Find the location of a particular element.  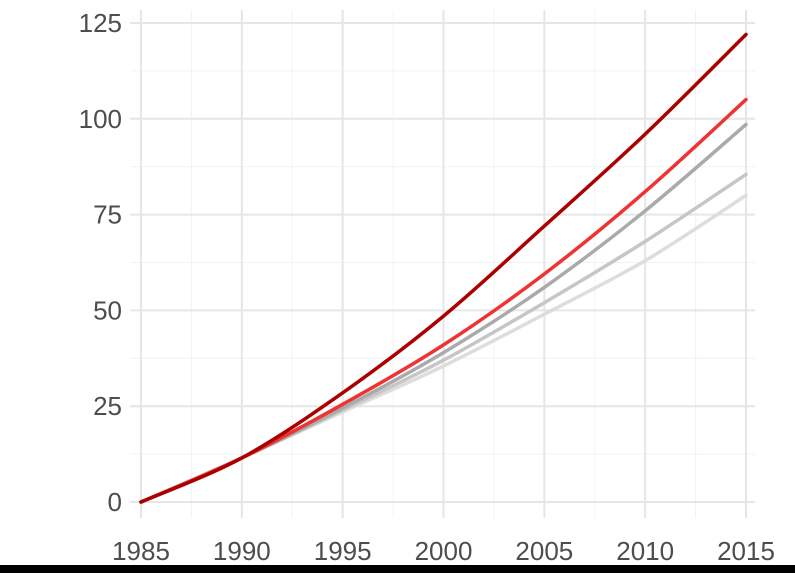

y-tick-label-75: 75 is located at coordinates (107, 215).